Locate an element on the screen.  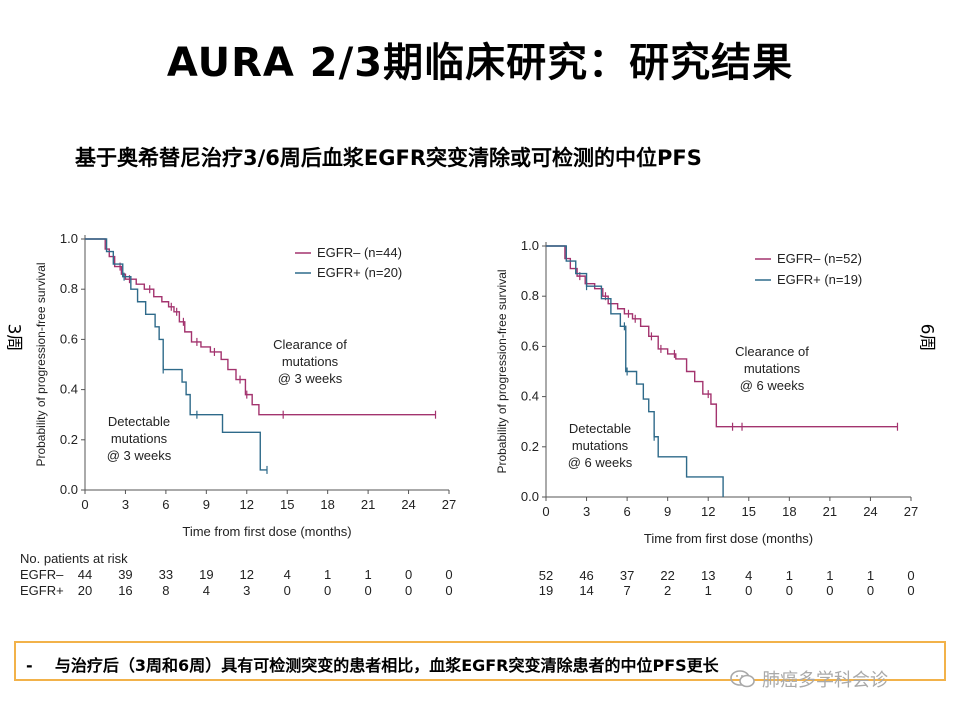
legend-label: EGFR– (n=52) is located at coordinates (819, 258).